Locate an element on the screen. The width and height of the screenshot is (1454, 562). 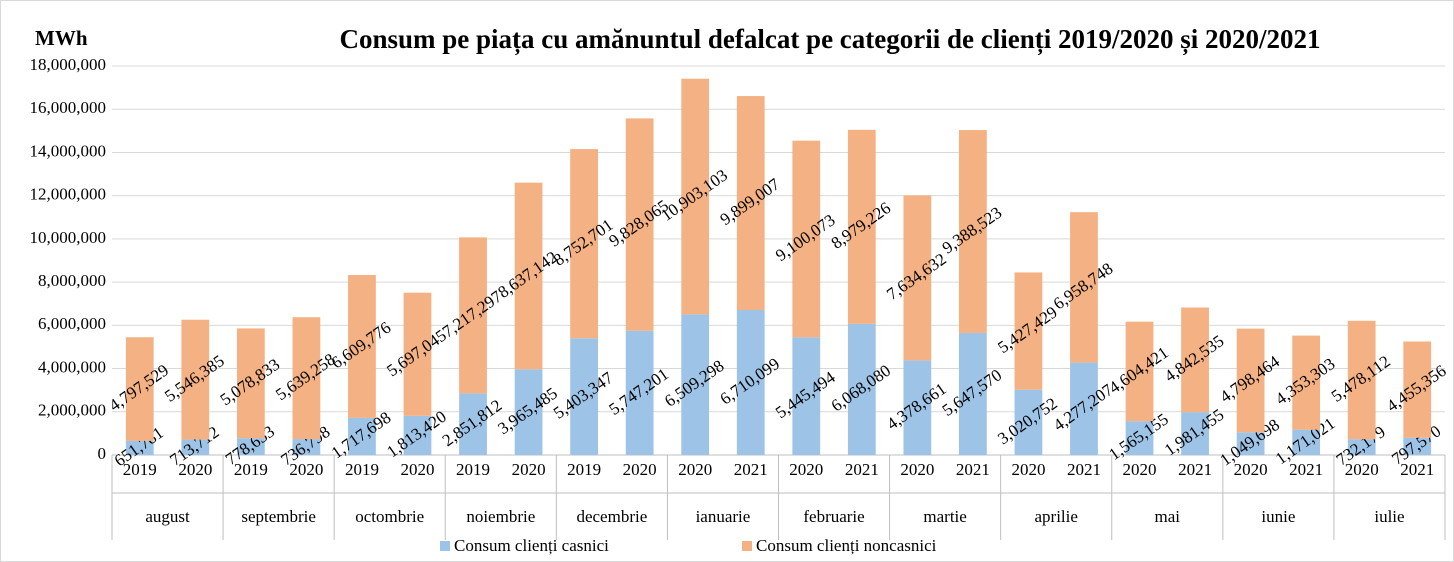
y-tick-label: 18,000,000 is located at coordinates (68, 64).